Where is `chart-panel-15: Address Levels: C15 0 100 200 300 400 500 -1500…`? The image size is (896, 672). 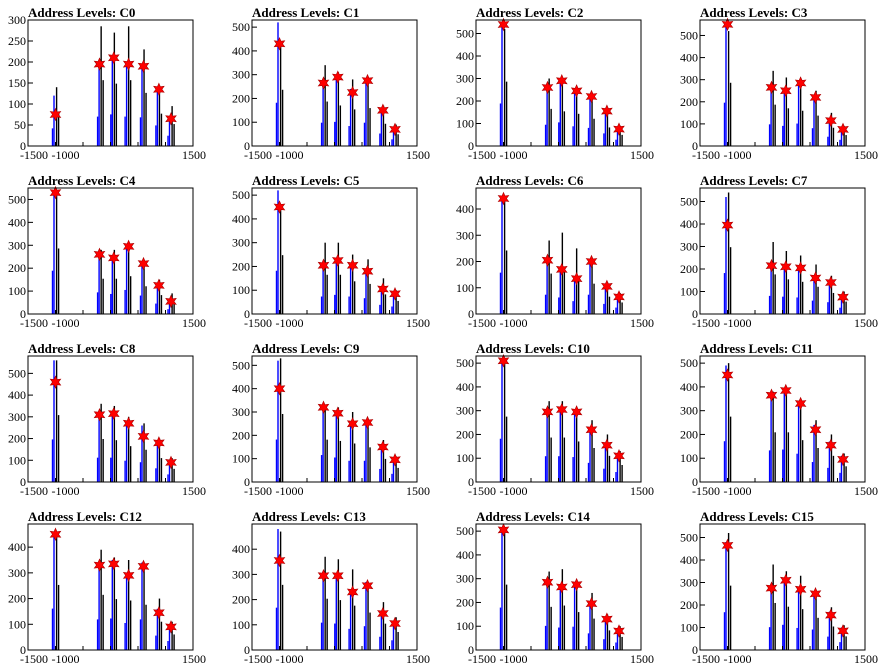 chart-panel-15: Address Levels: C15 0 100 200 300 400 500 -1500… is located at coordinates (779, 587).